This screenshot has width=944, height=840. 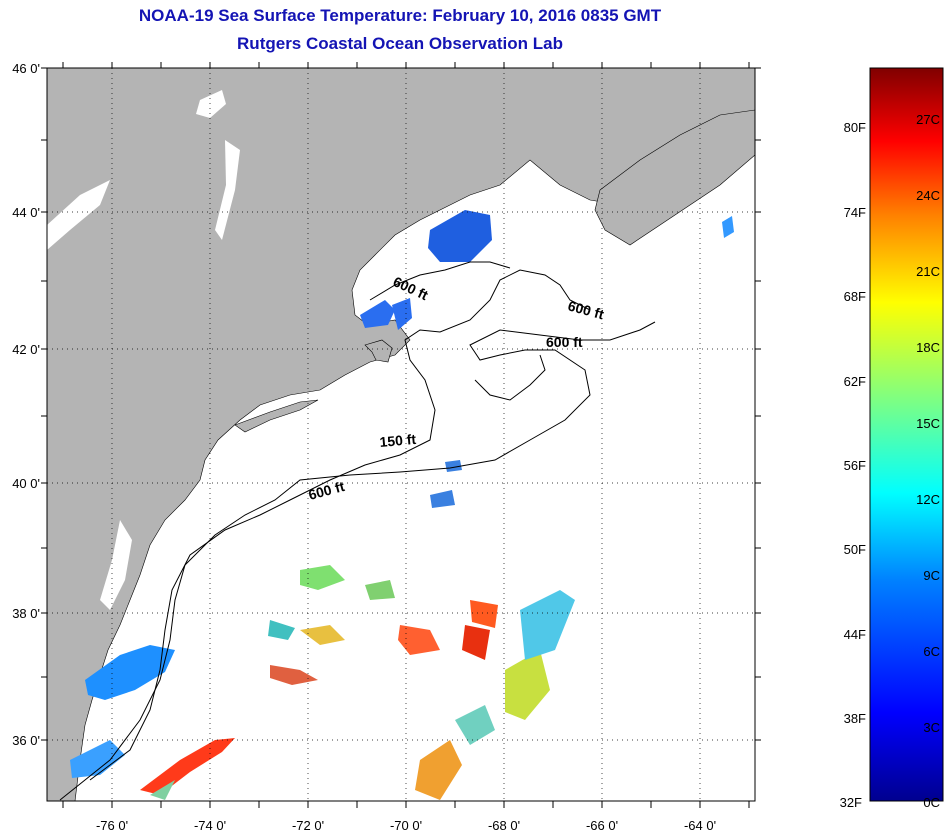 What do you see at coordinates (674, 177) in the screenshot?
I see `land-nova-scotia` at bounding box center [674, 177].